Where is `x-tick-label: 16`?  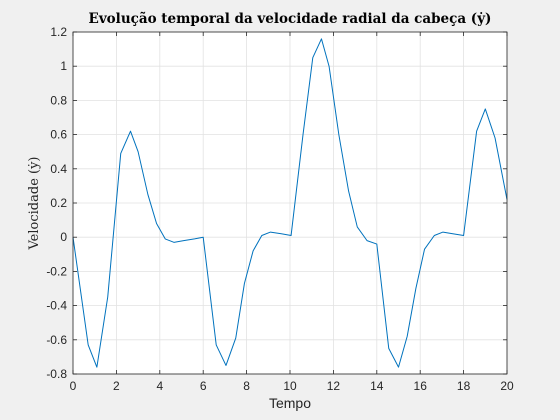 x-tick-label: 16 is located at coordinates (421, 386).